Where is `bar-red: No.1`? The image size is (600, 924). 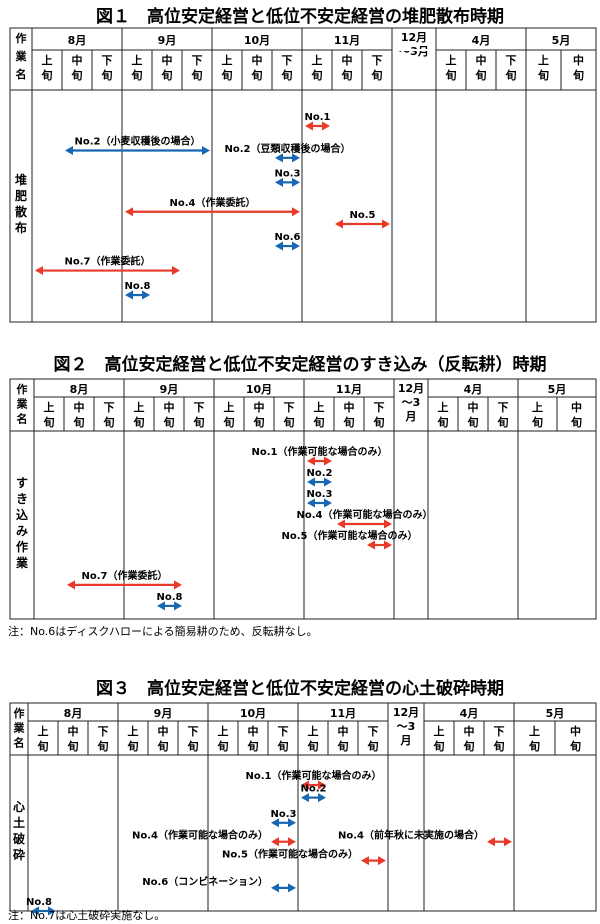 bar-red: No.1 is located at coordinates (318, 121).